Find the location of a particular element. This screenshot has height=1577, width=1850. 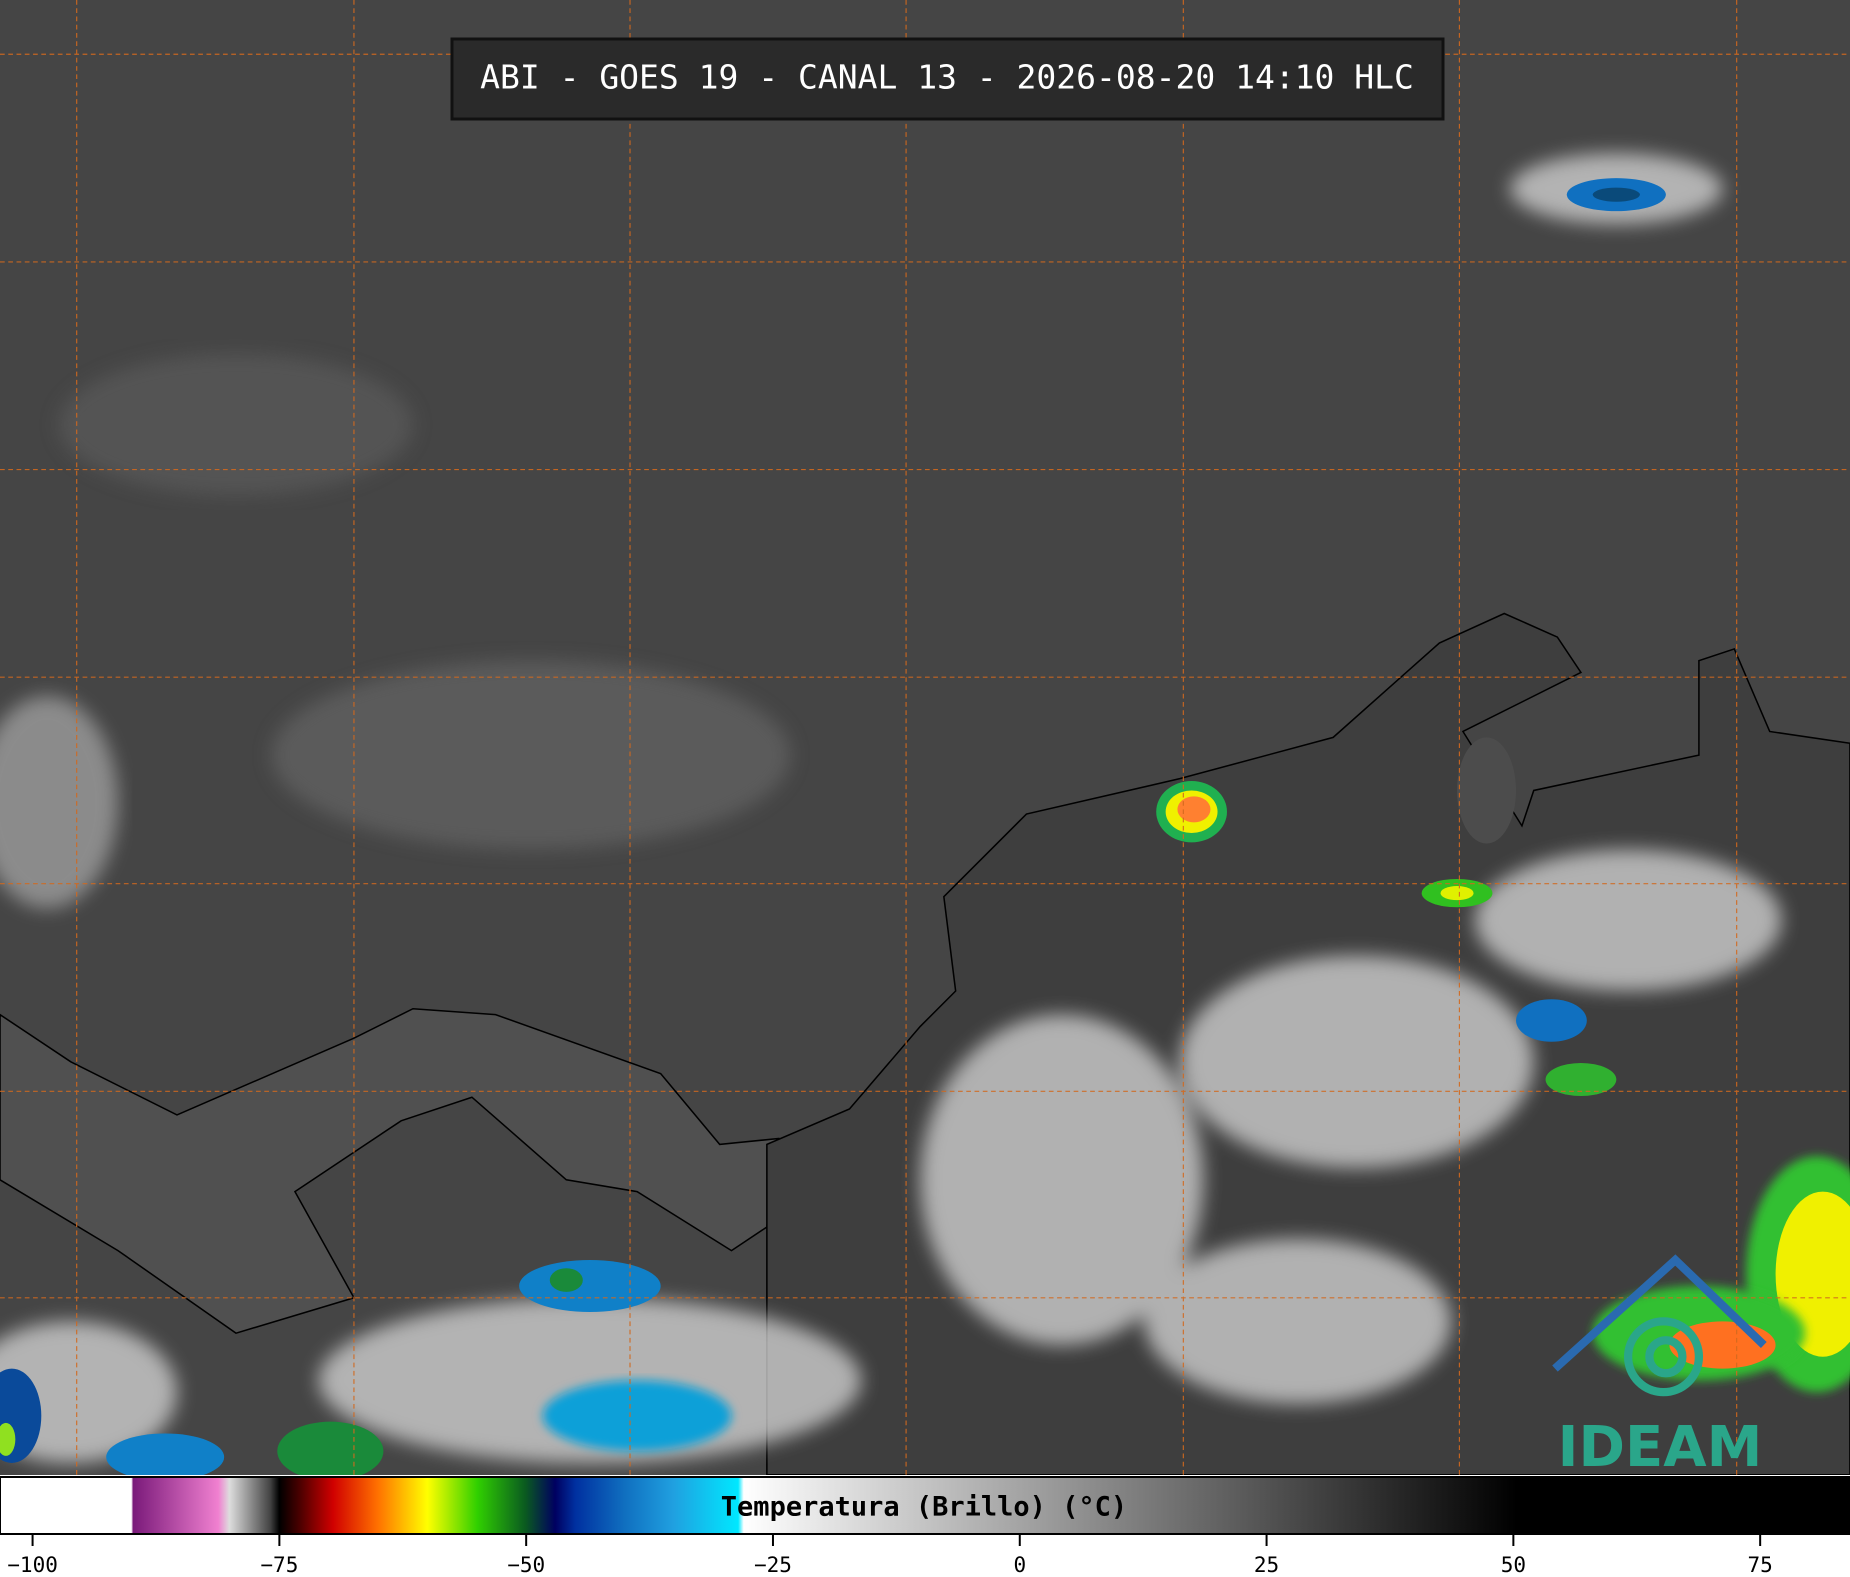

colorbar-tick-label: −75 is located at coordinates (279, 1565).